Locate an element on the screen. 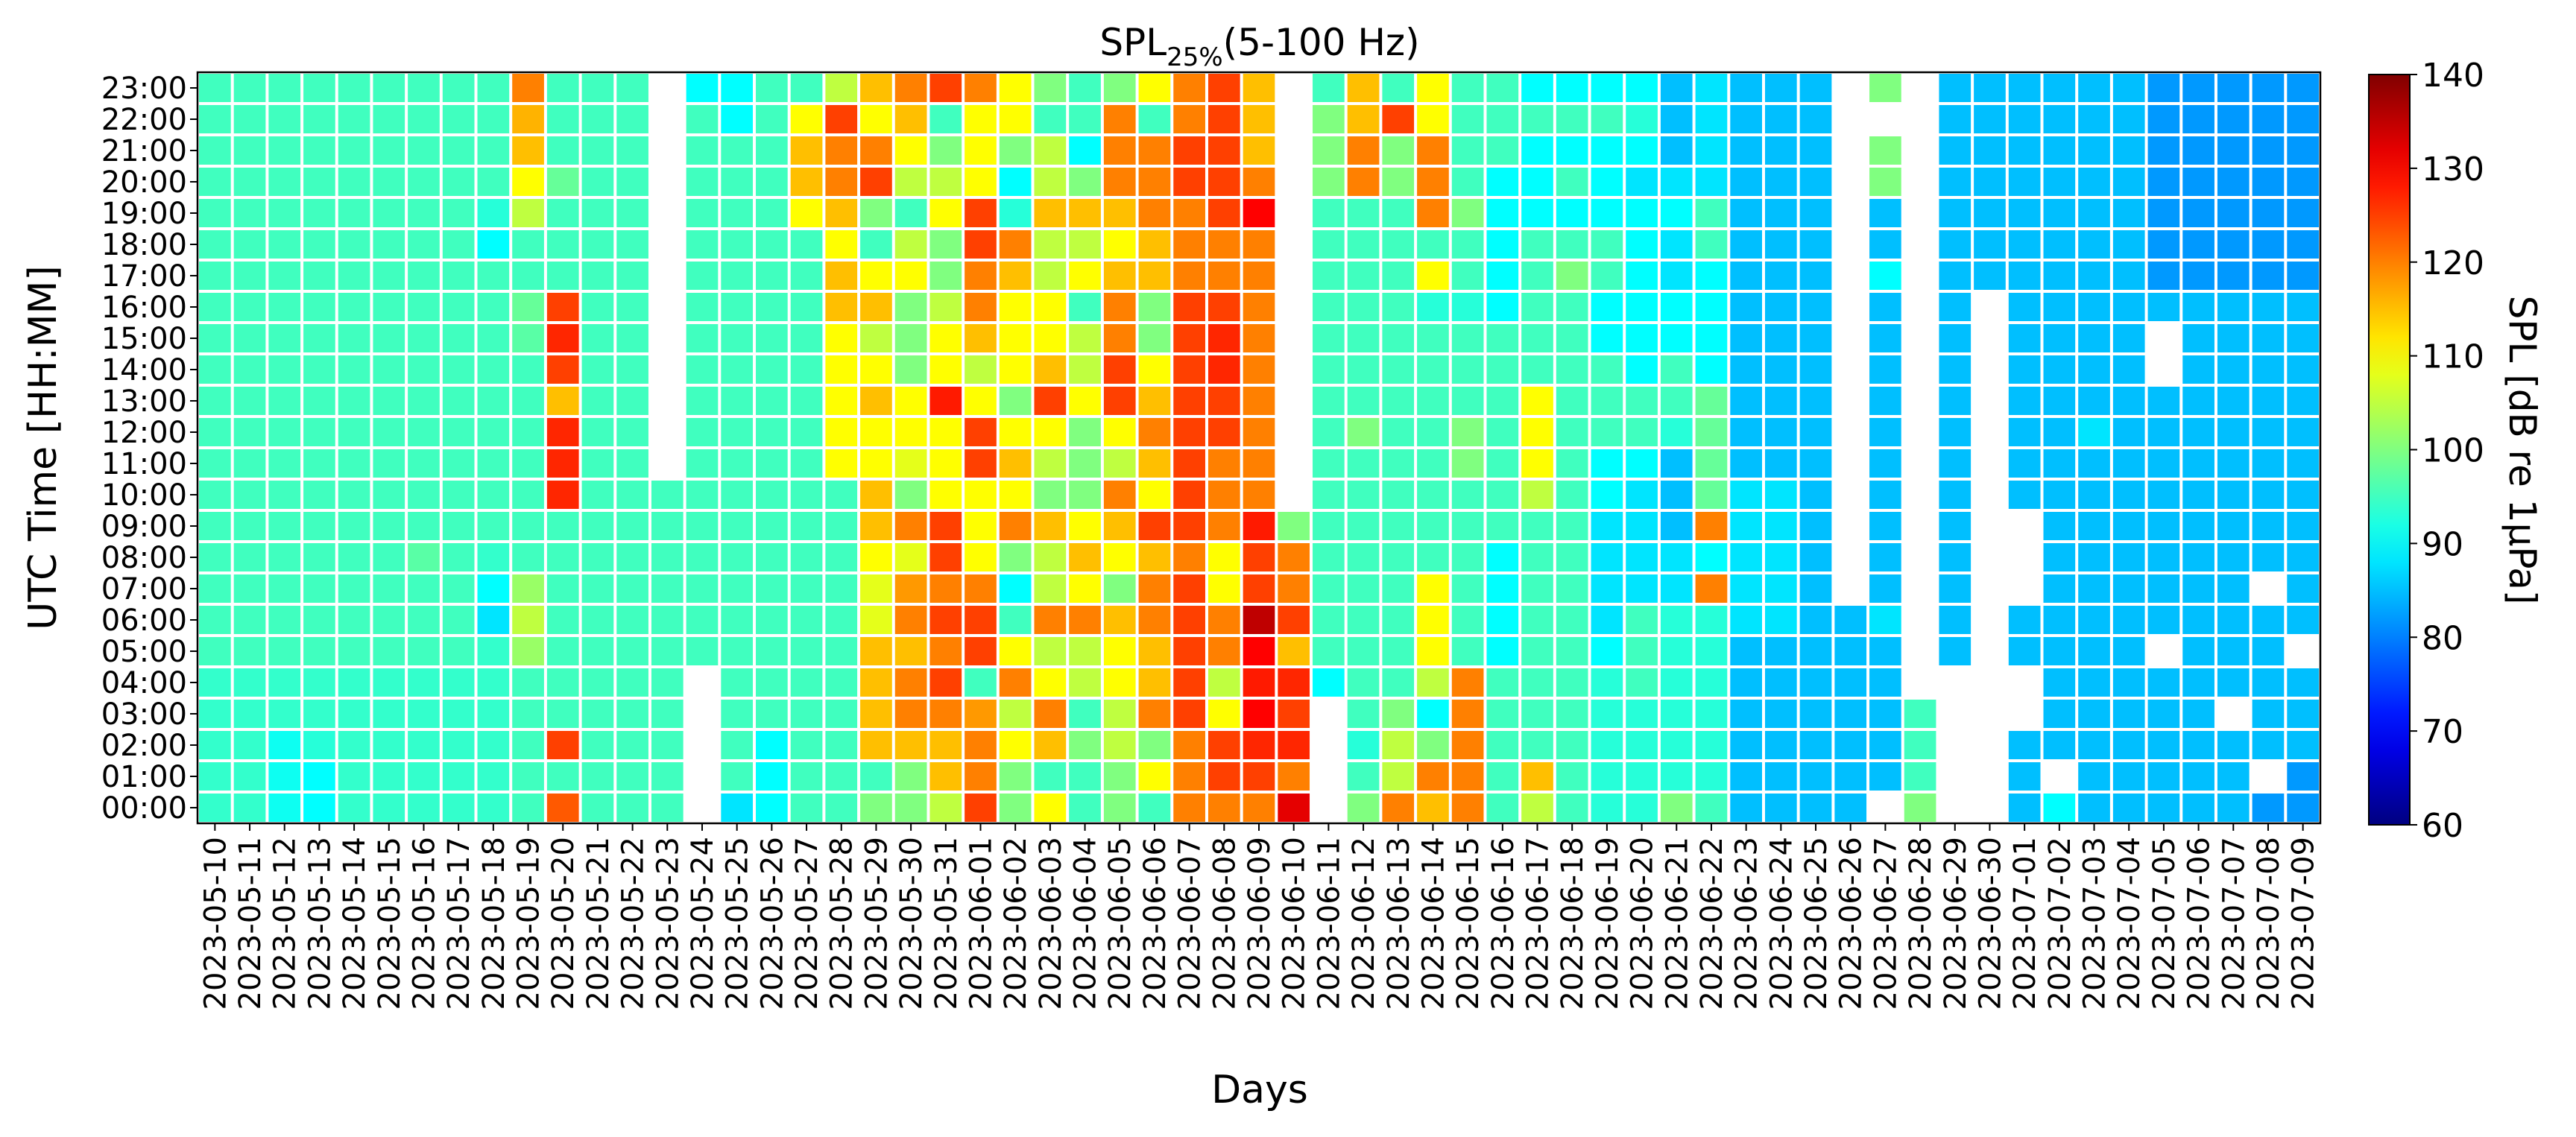  x-tick-label-weekend: 2023-05-21 is located at coordinates (598, 924).